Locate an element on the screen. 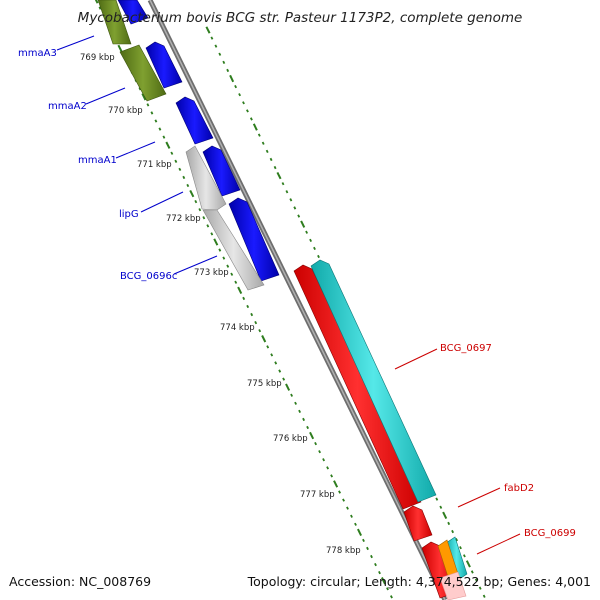 This screenshot has width=600, height=600. tick-label: 773 kbp is located at coordinates (211, 273).